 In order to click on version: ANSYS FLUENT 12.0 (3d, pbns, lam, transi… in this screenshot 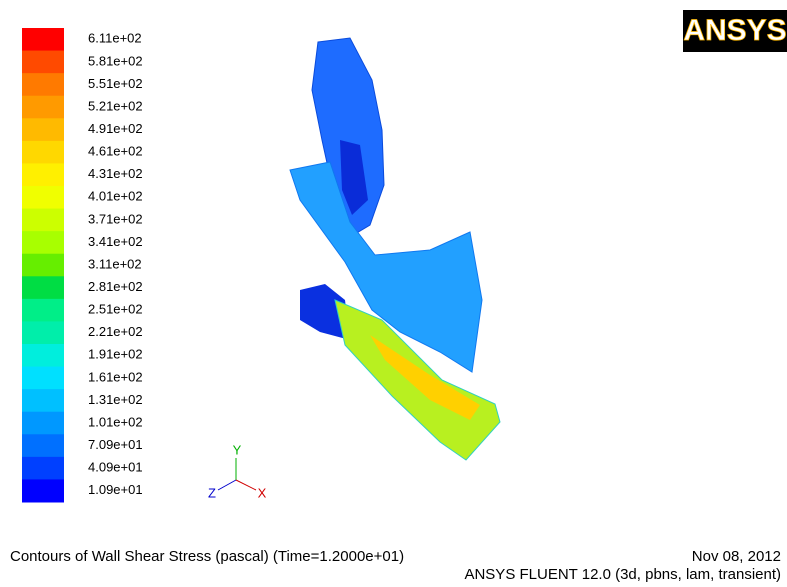, I will do `click(622, 574)`.